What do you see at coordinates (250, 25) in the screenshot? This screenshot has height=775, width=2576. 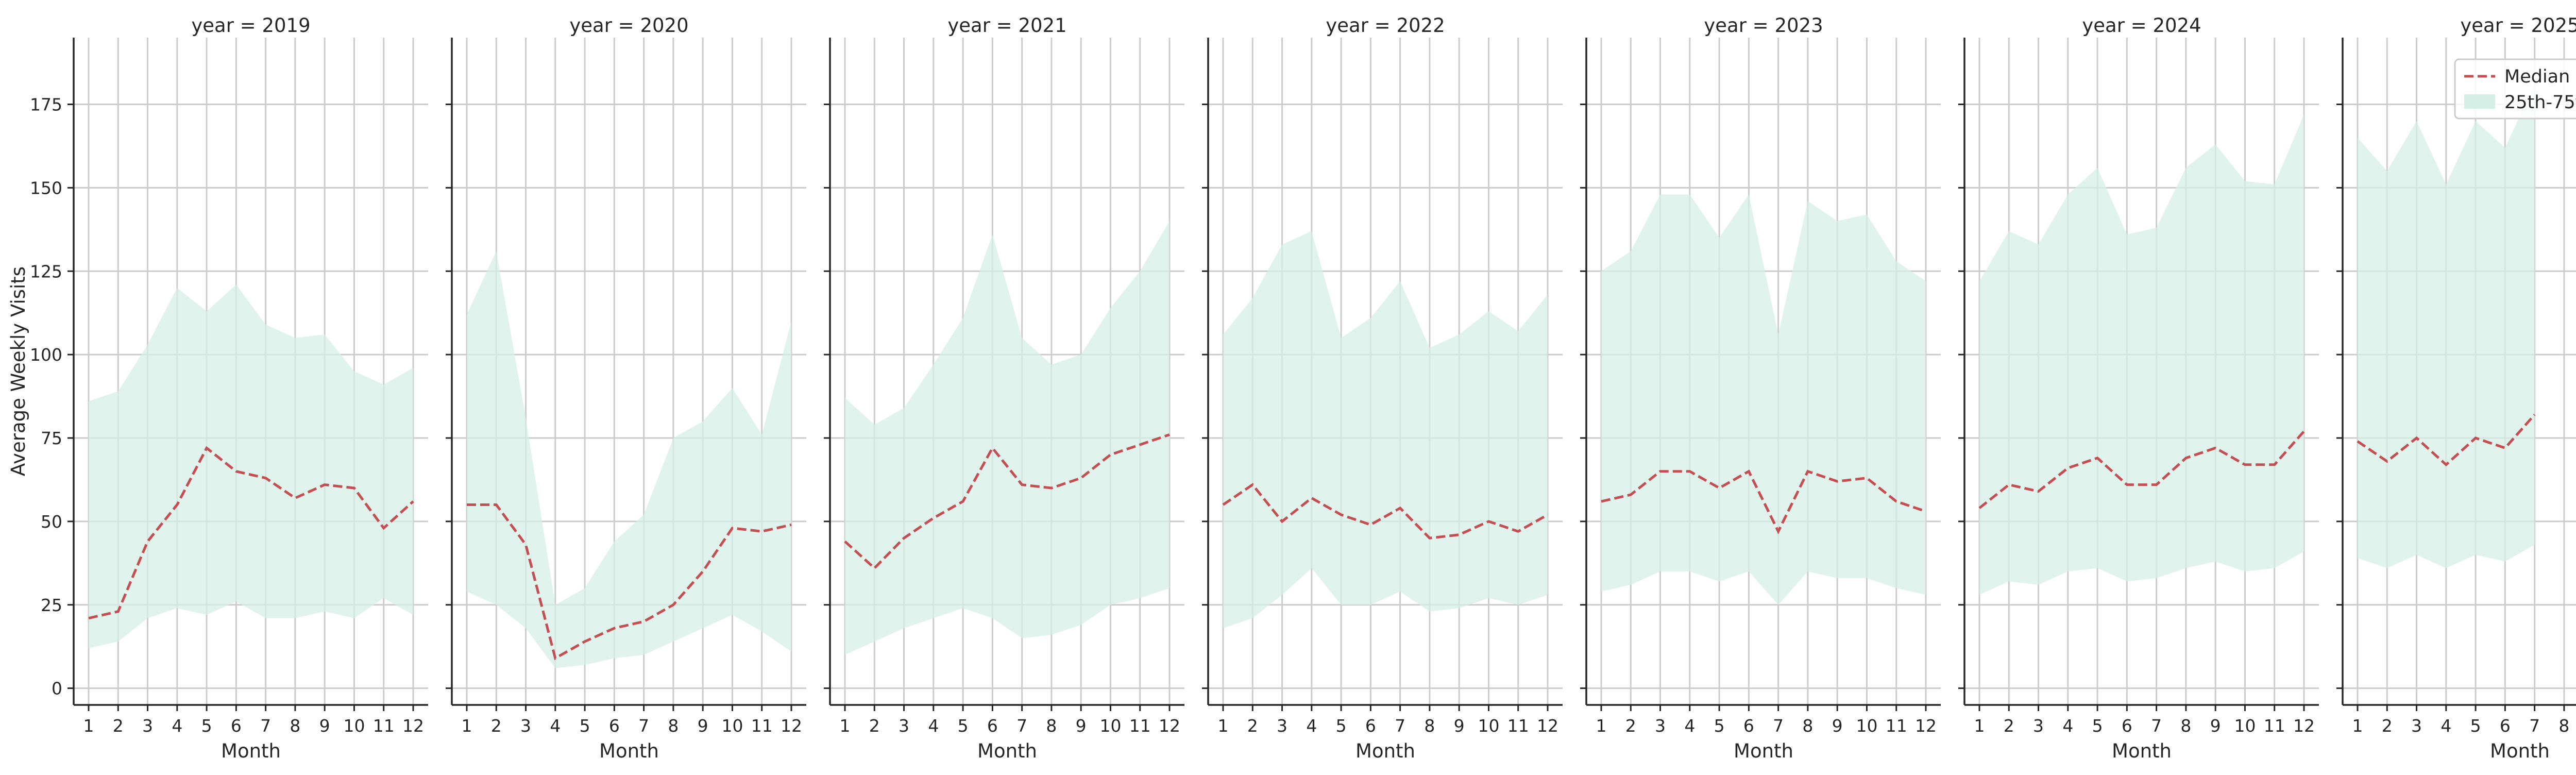 I see `facet-title: year = 2019` at bounding box center [250, 25].